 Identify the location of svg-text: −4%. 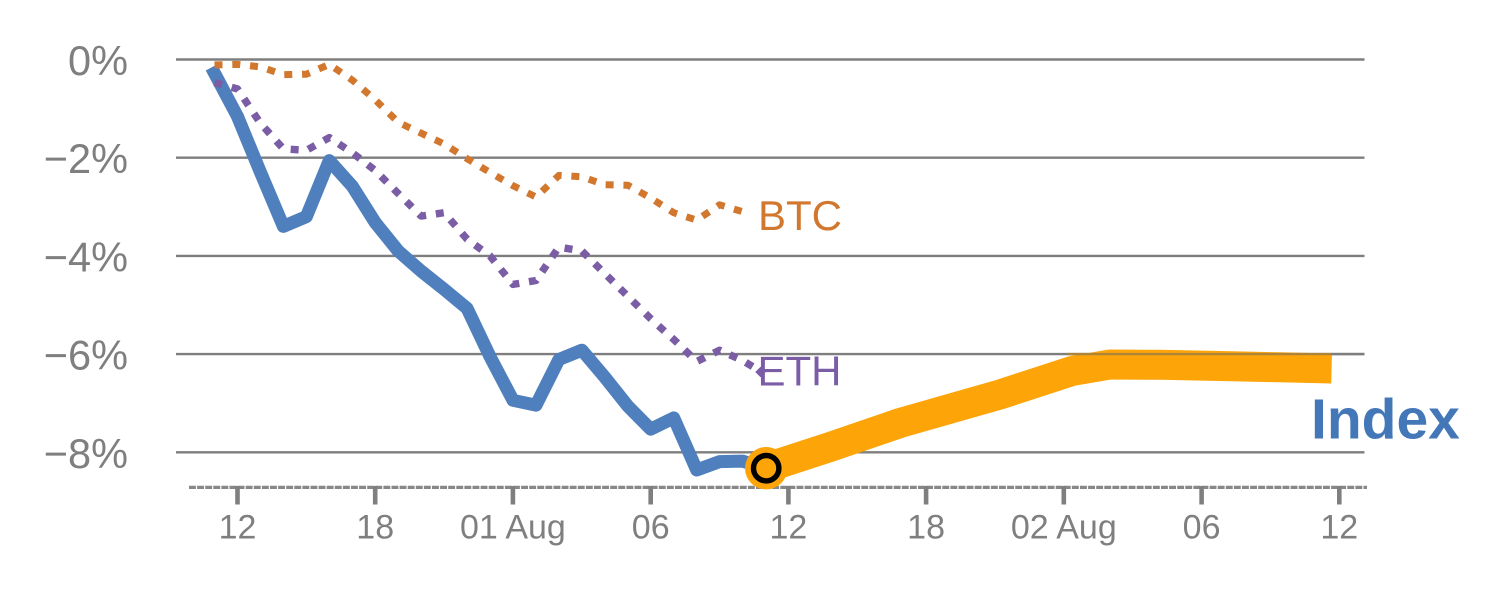
(86, 256).